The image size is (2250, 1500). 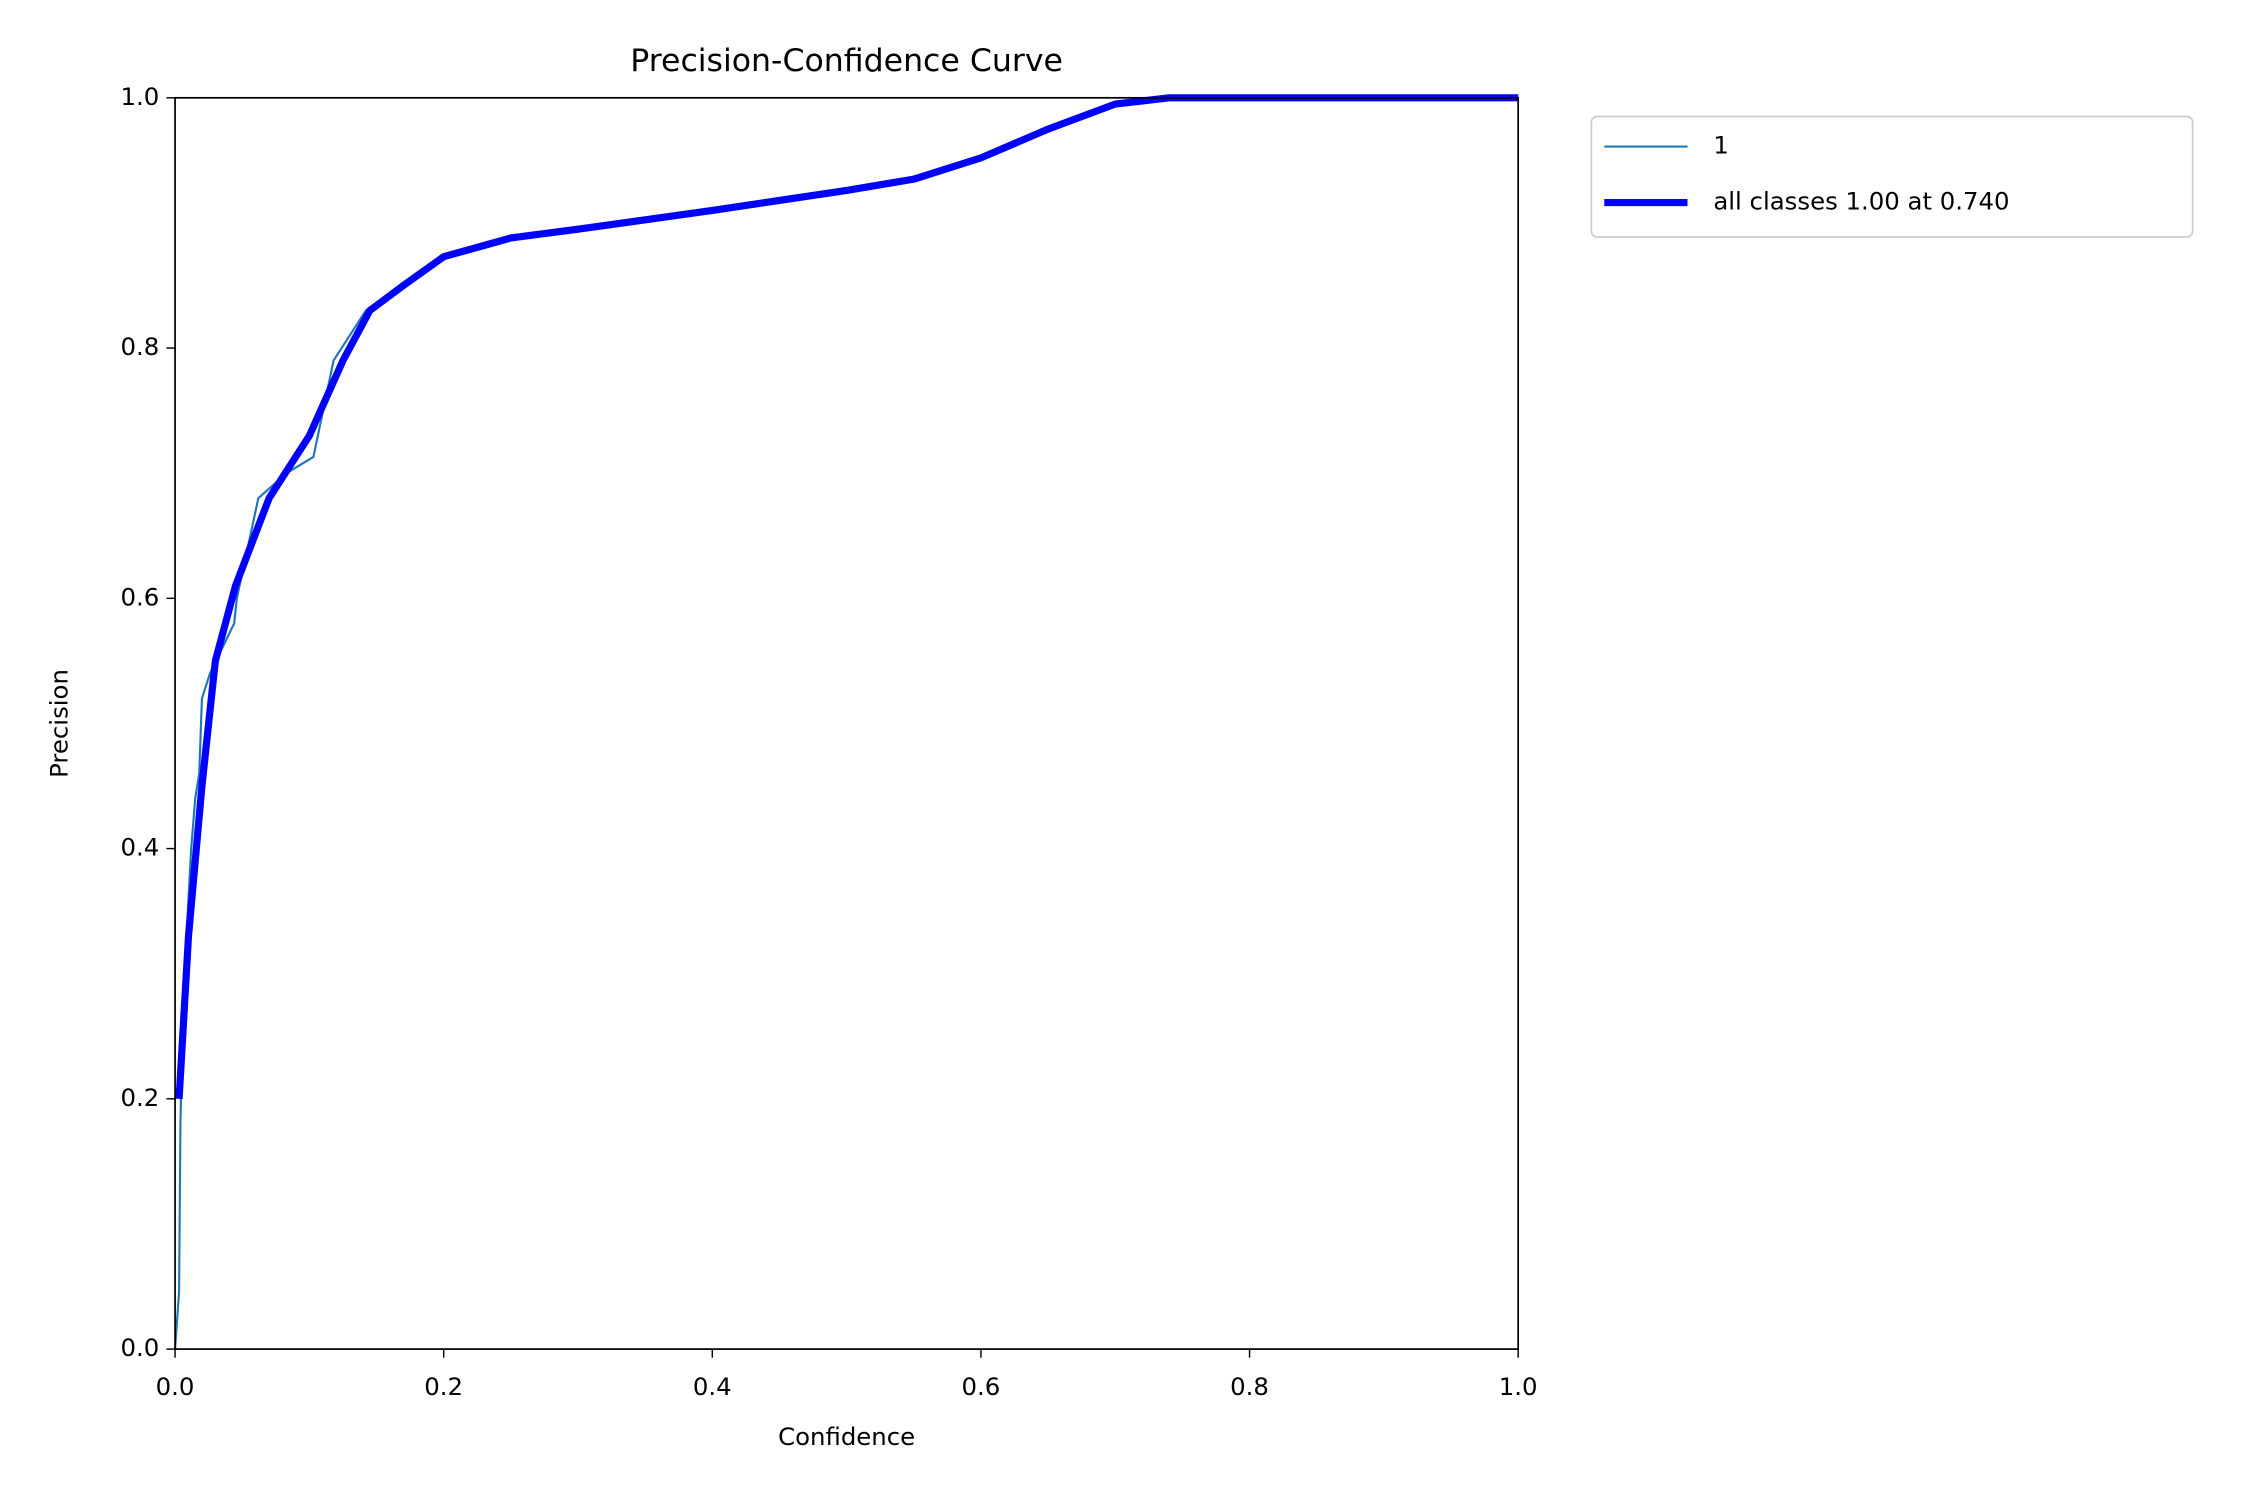 I want to click on legend-label: 1, so click(x=1721, y=145).